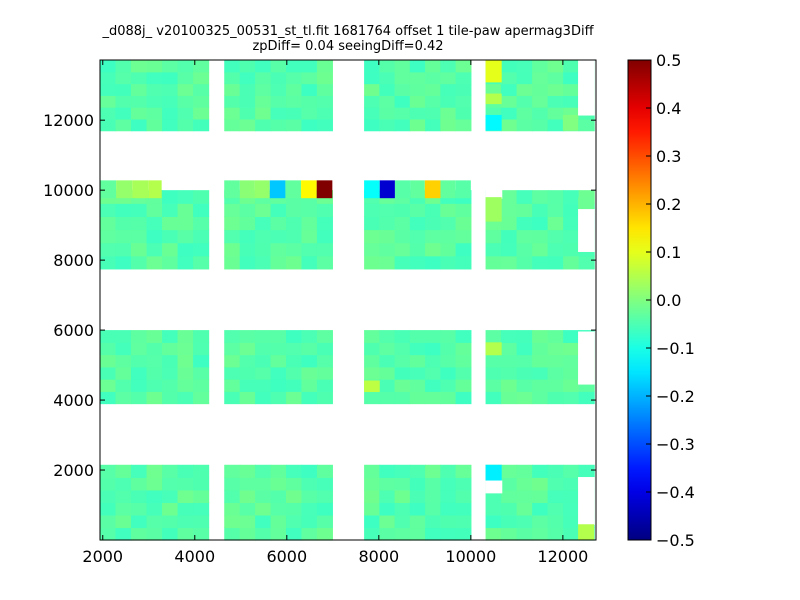 This screenshot has width=800, height=600. I want to click on x-tick-label: 12000, so click(562, 556).